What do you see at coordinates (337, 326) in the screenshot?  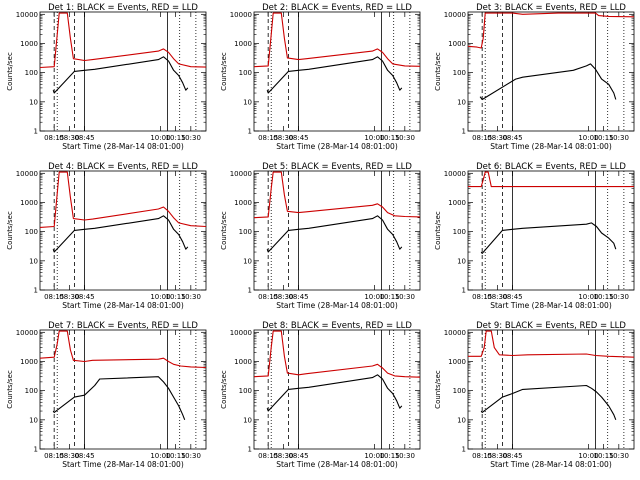 I see `chart-title: Det 8: BLACK = Events, RED = LLD` at bounding box center [337, 326].